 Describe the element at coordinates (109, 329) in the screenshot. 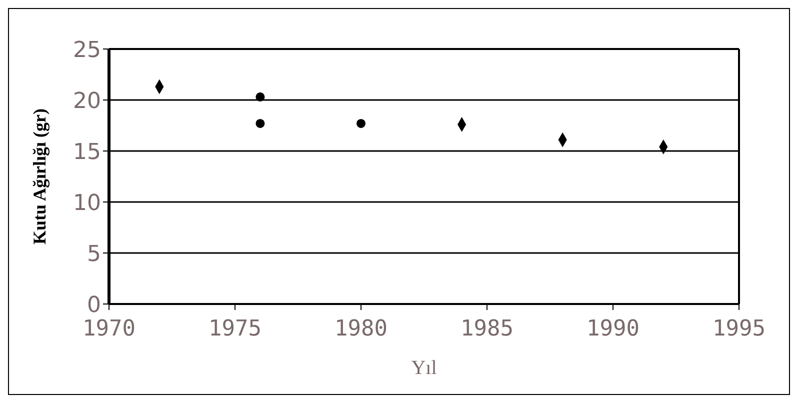

I see `x-tick-label: 1970` at that location.